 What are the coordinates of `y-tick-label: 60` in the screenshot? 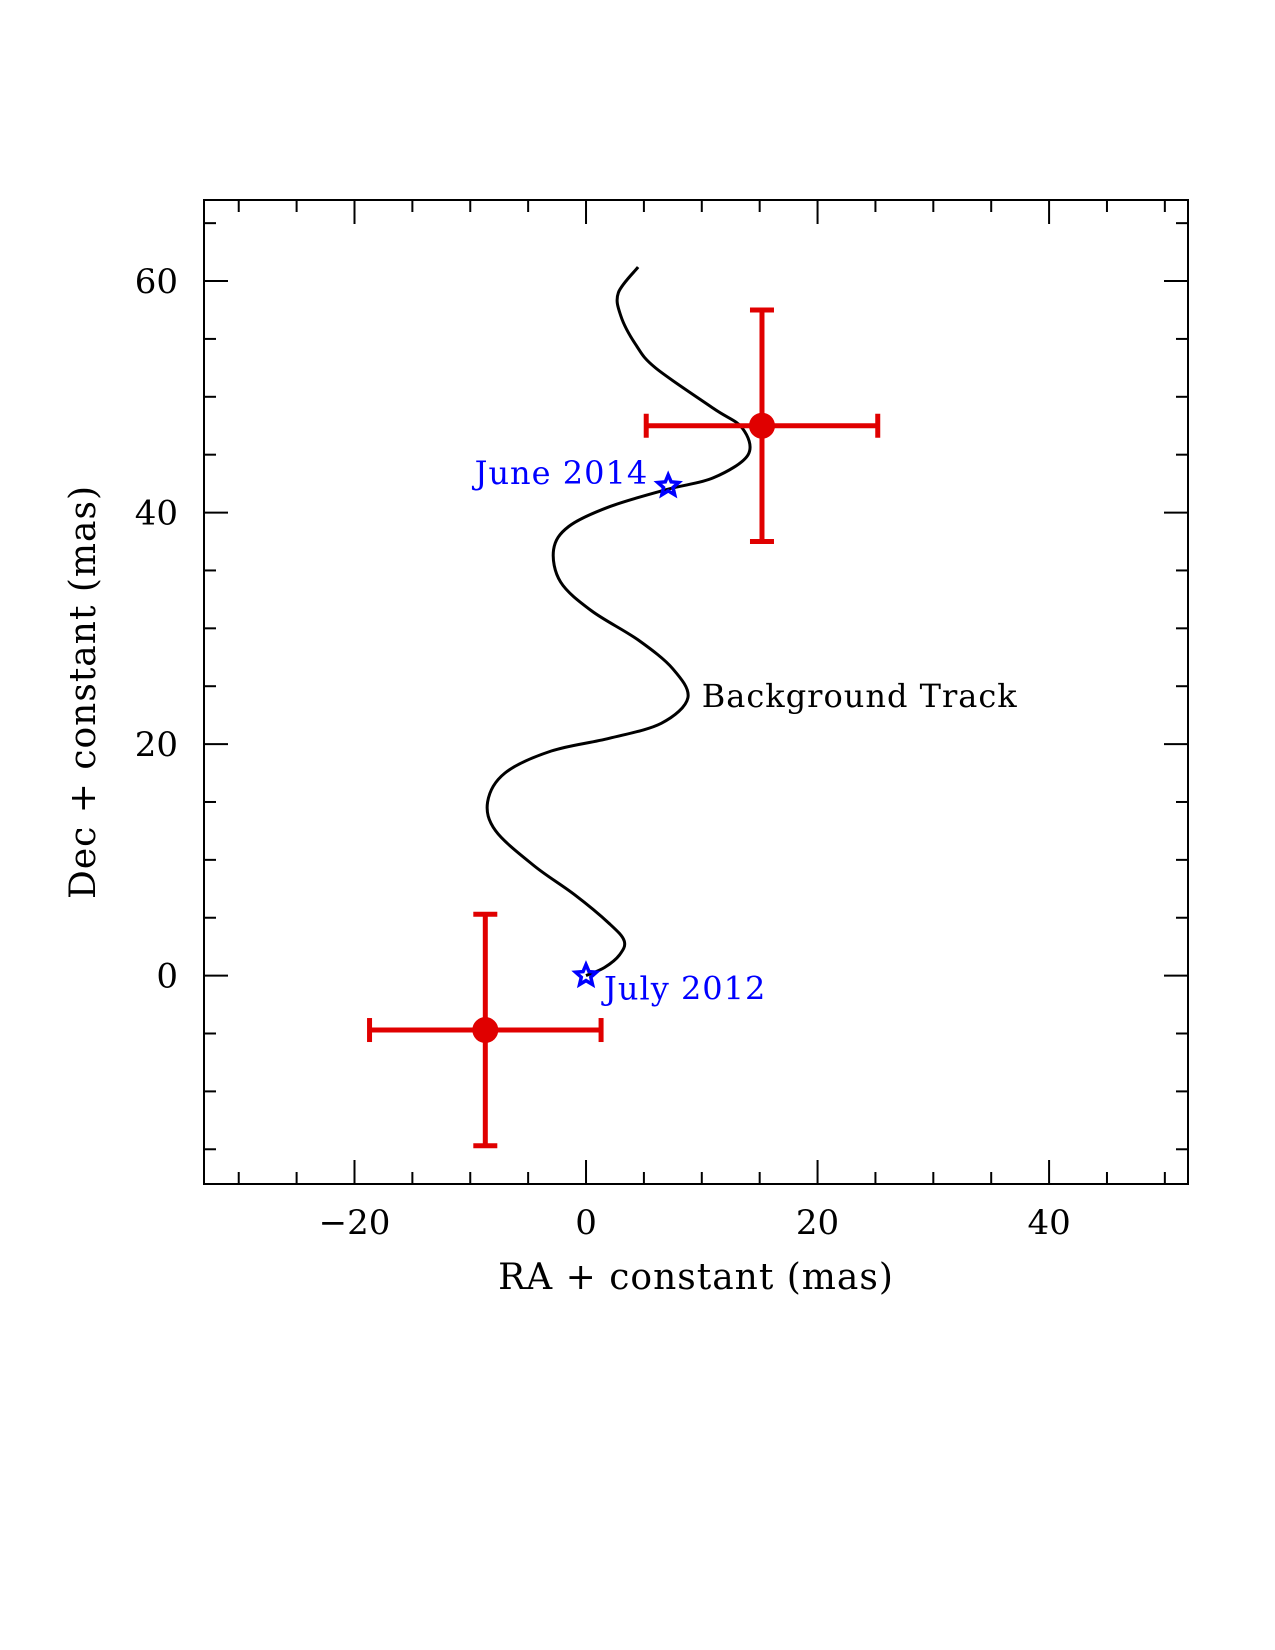 It's located at (156, 282).